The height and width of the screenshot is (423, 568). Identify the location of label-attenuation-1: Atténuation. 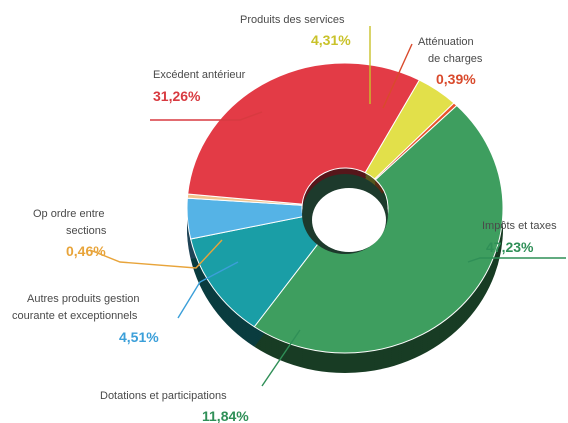
(446, 42).